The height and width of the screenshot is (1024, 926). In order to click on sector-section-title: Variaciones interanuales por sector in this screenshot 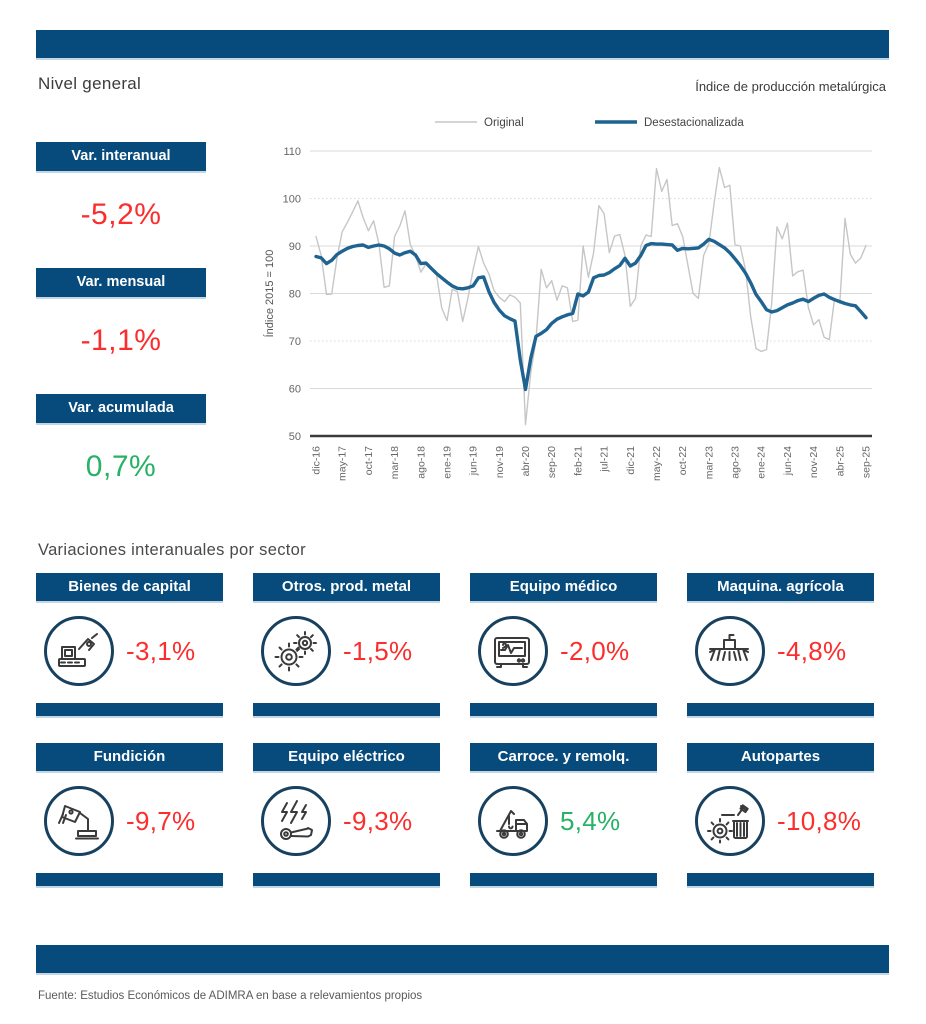, I will do `click(172, 550)`.